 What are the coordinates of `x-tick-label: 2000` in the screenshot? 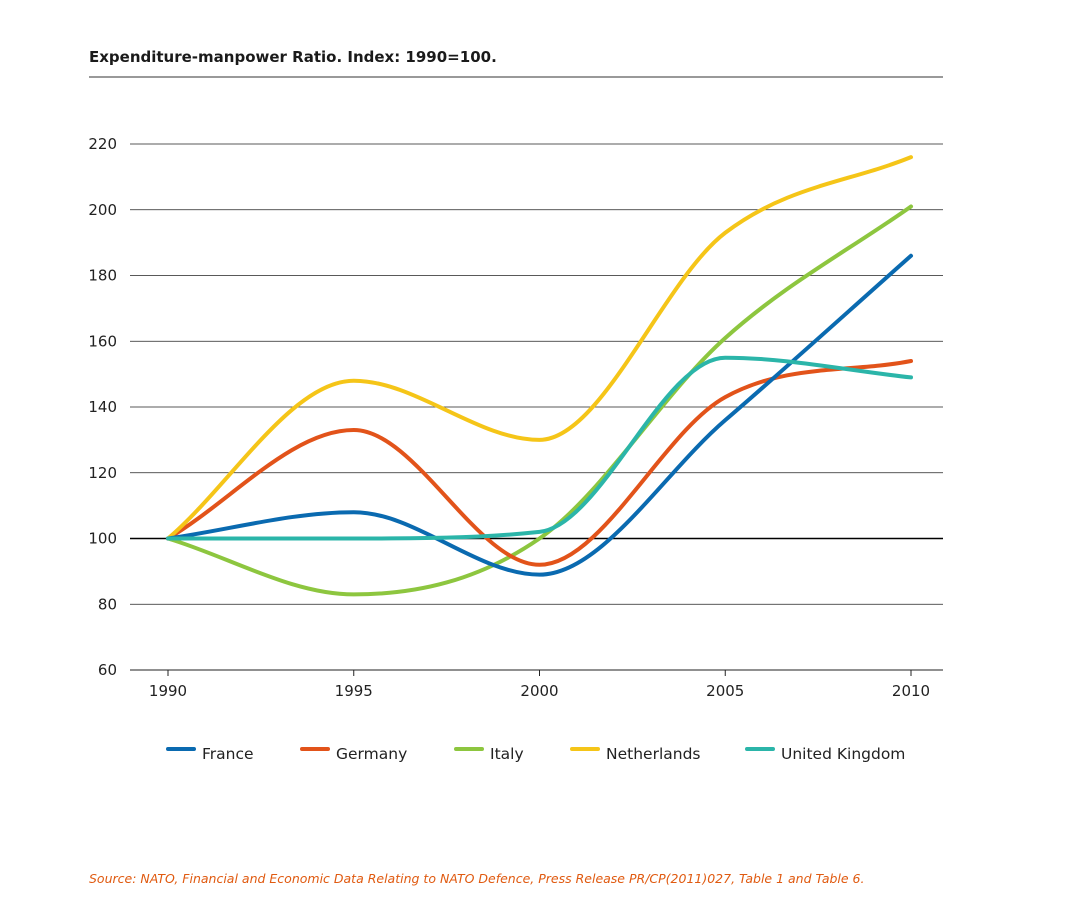 It's located at (539, 691).